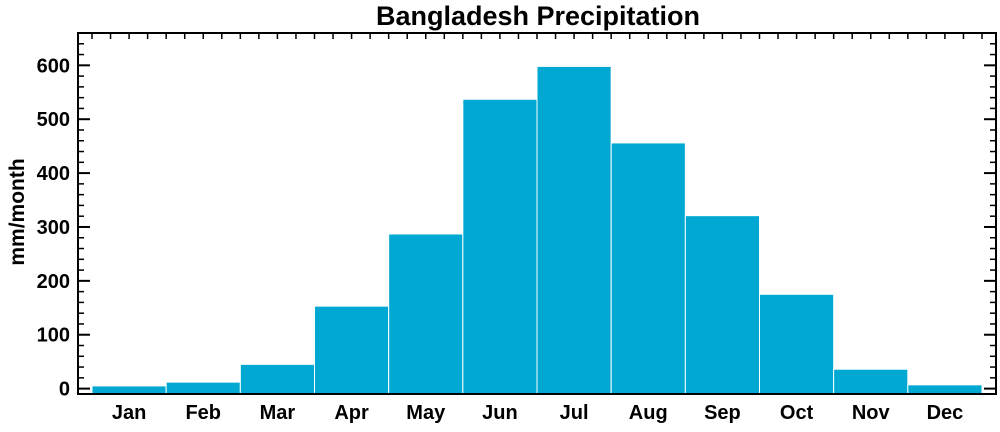 This screenshot has width=1000, height=432. I want to click on x-tick-label: Jul, so click(574, 413).